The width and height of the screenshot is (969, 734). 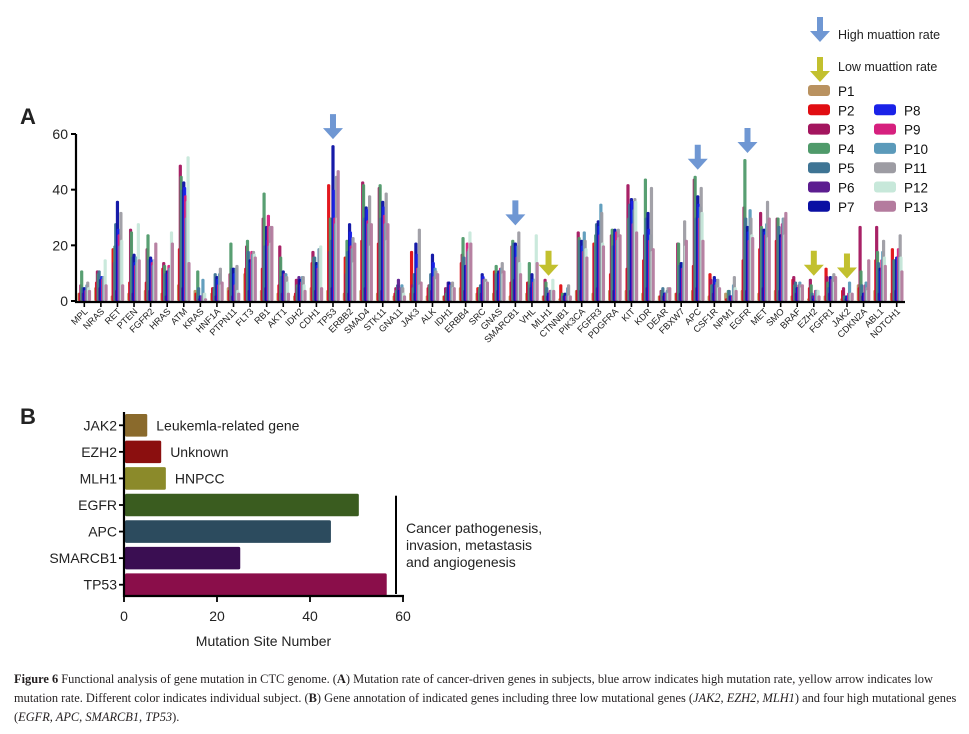 I want to click on gene-group-stk11, so click(x=382, y=242).